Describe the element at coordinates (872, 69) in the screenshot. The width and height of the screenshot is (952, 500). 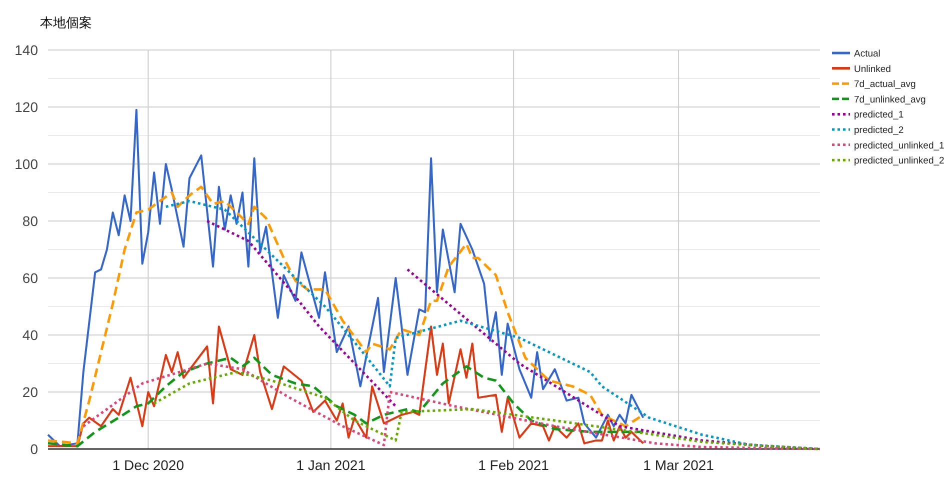
I see `legend-label: Unlinked` at that location.